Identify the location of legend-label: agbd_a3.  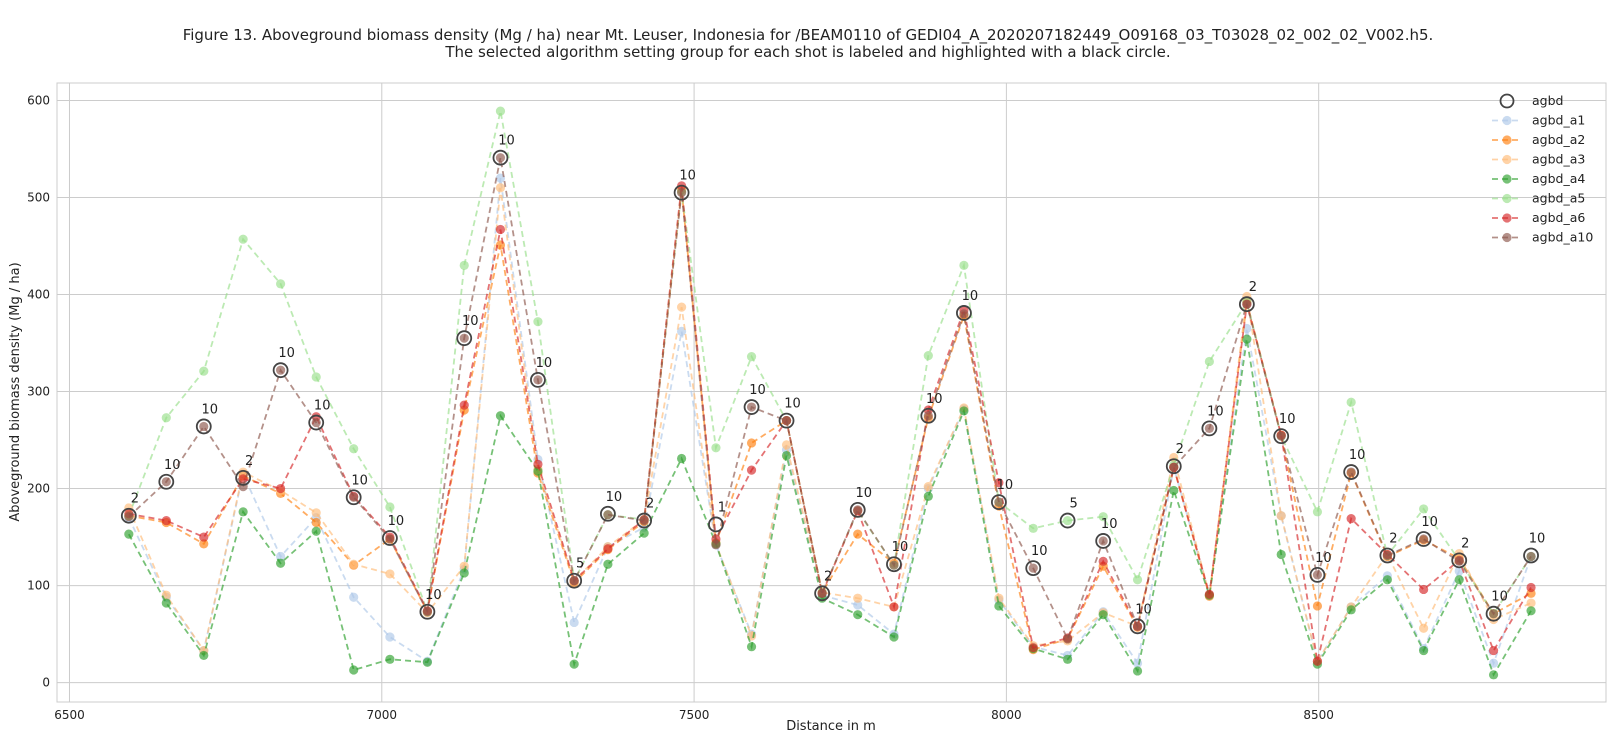
(1558, 159).